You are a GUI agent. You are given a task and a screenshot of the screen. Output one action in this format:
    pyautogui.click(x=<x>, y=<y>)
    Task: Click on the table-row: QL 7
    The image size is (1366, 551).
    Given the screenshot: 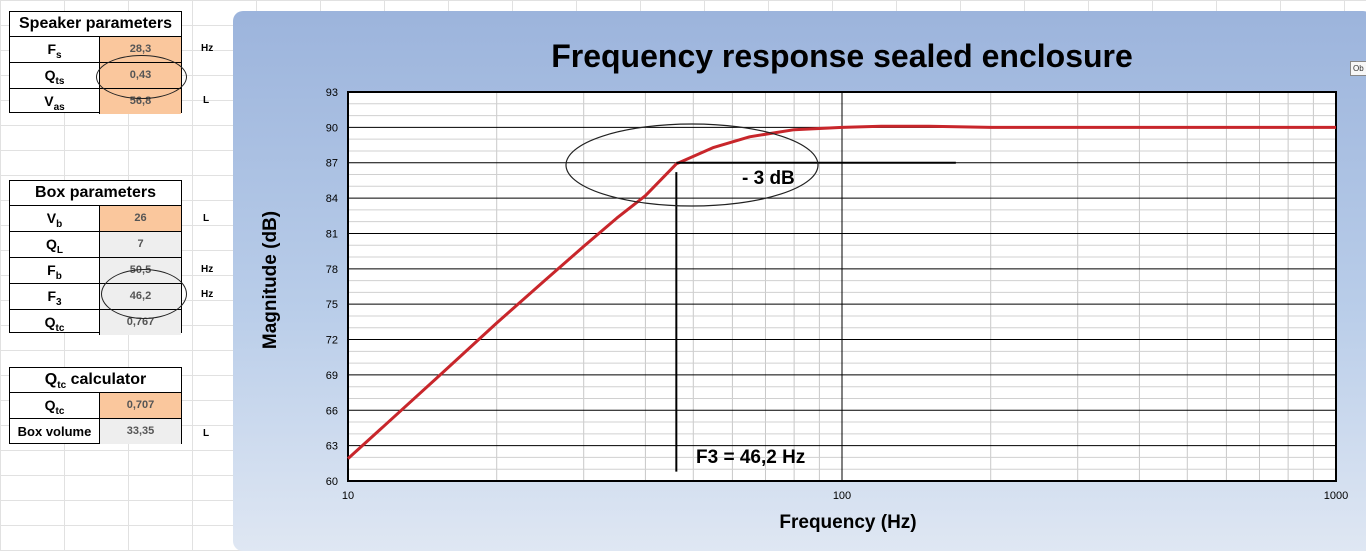 What is the action you would take?
    pyautogui.click(x=95, y=245)
    